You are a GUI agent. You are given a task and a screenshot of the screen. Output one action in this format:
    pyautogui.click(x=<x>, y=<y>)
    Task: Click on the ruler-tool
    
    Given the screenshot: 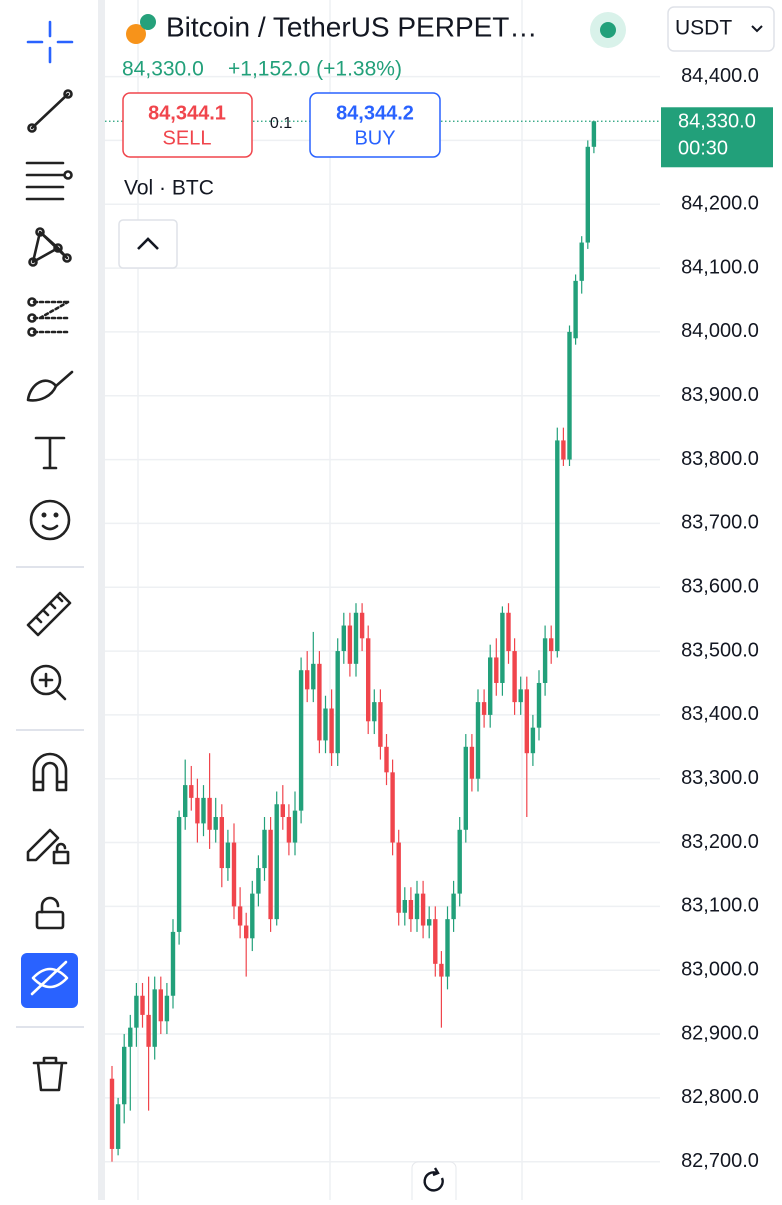 What is the action you would take?
    pyautogui.click(x=49, y=614)
    